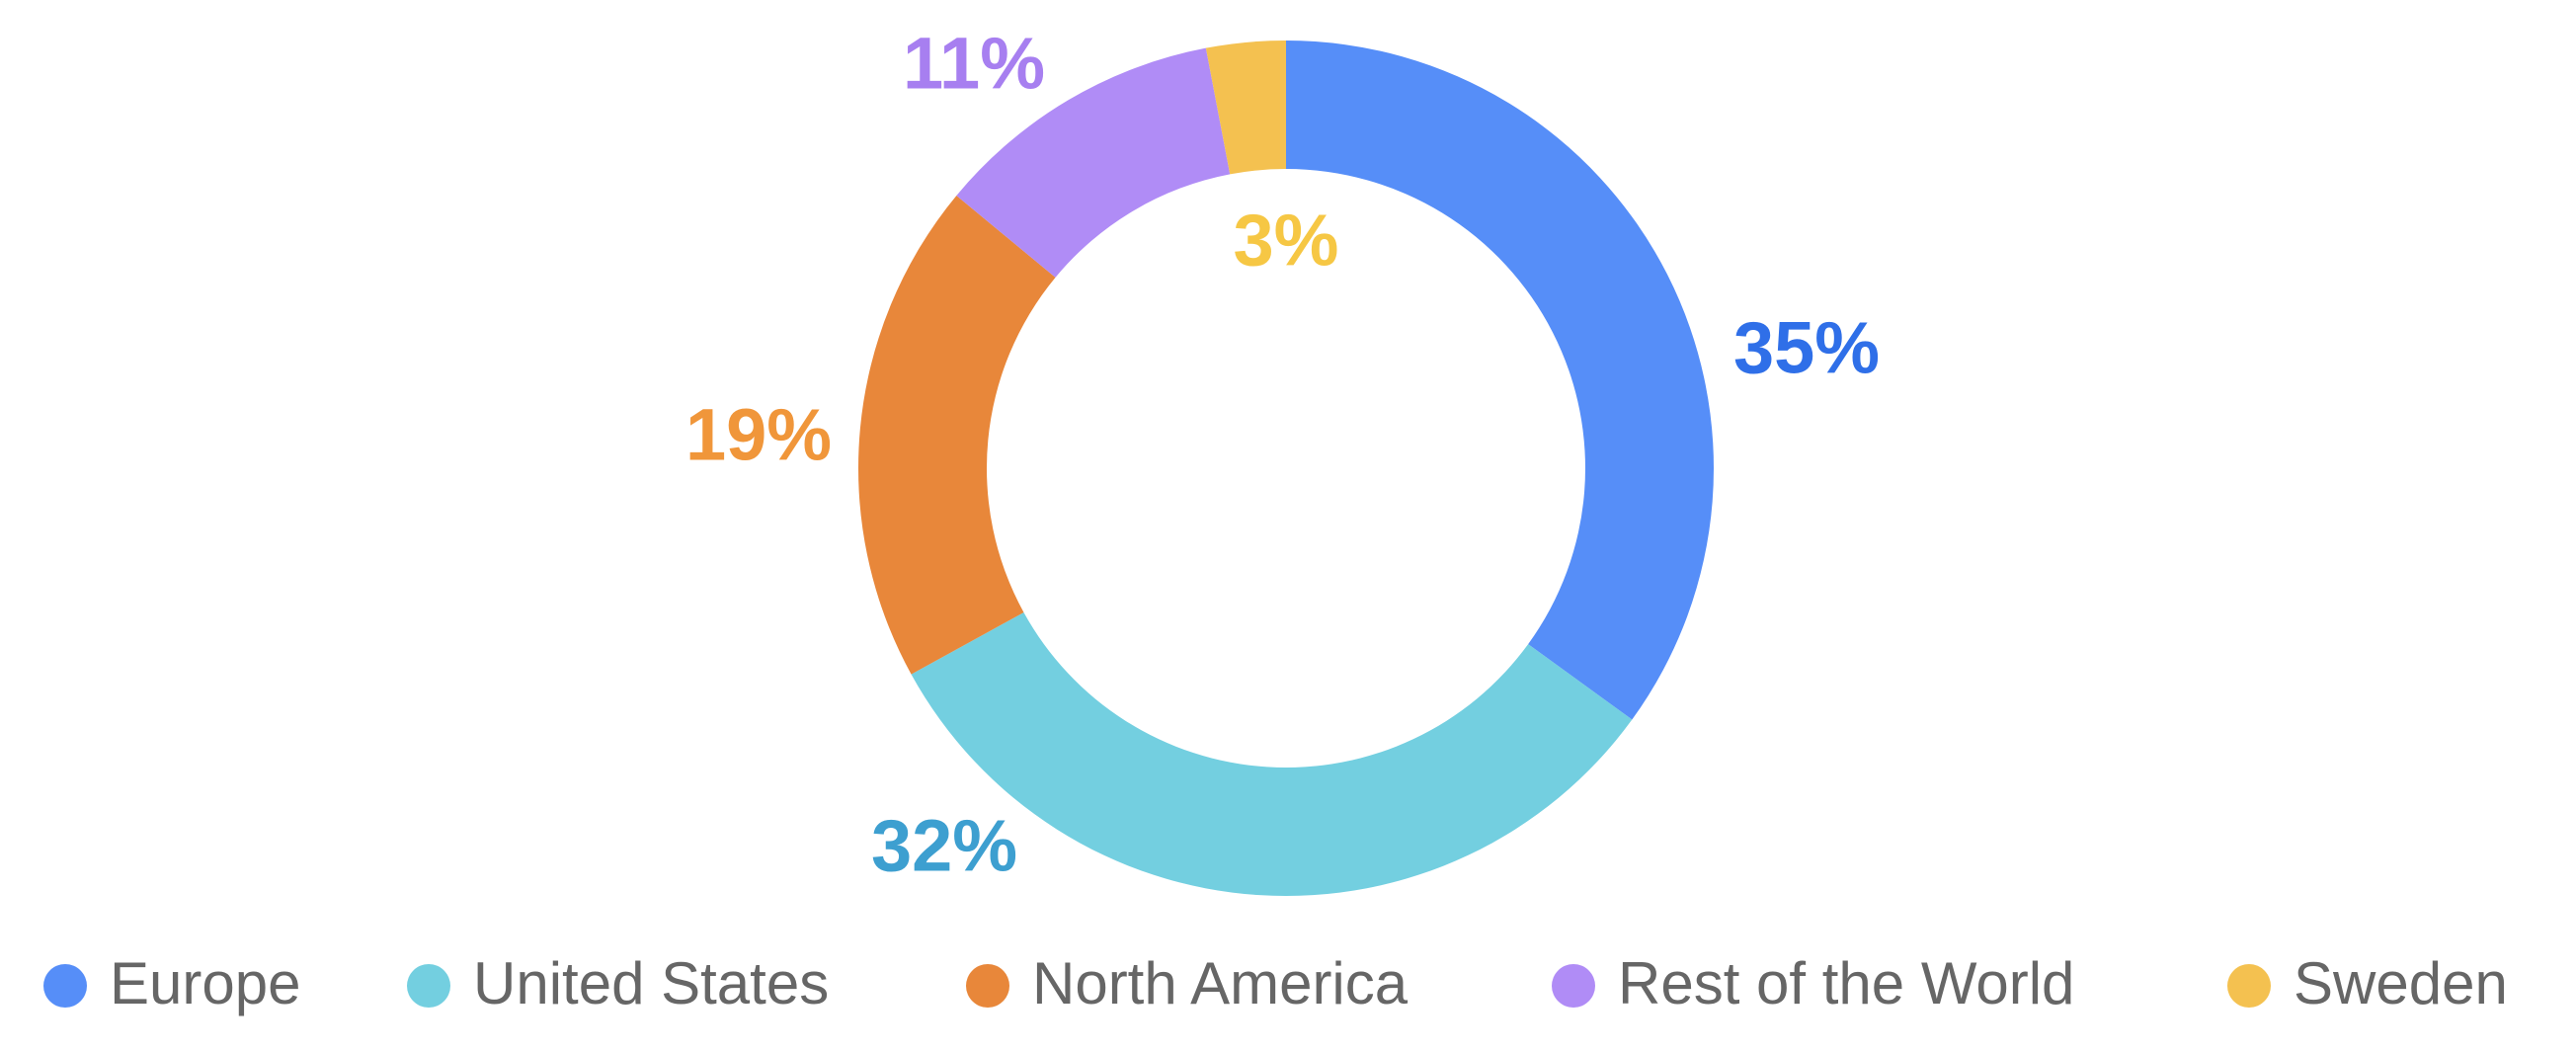  I want to click on data-label: 11%, so click(974, 64).